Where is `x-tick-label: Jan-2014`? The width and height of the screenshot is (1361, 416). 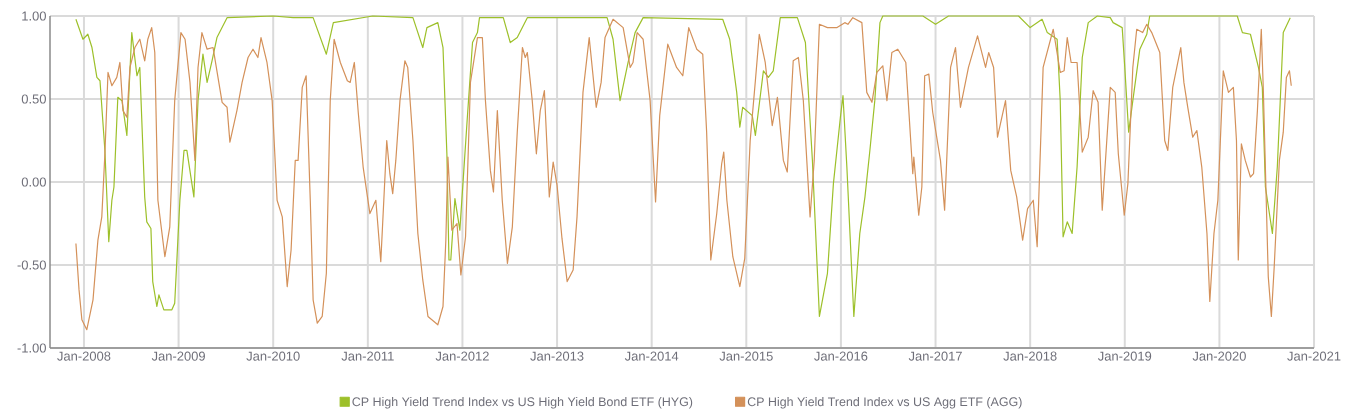 x-tick-label: Jan-2014 is located at coordinates (651, 356).